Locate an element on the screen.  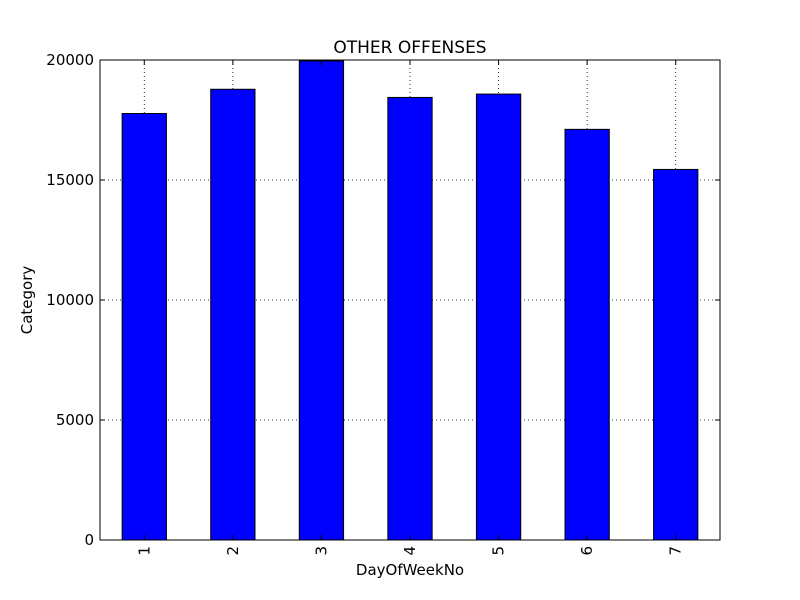
x-tick-label: 7 is located at coordinates (676, 551).